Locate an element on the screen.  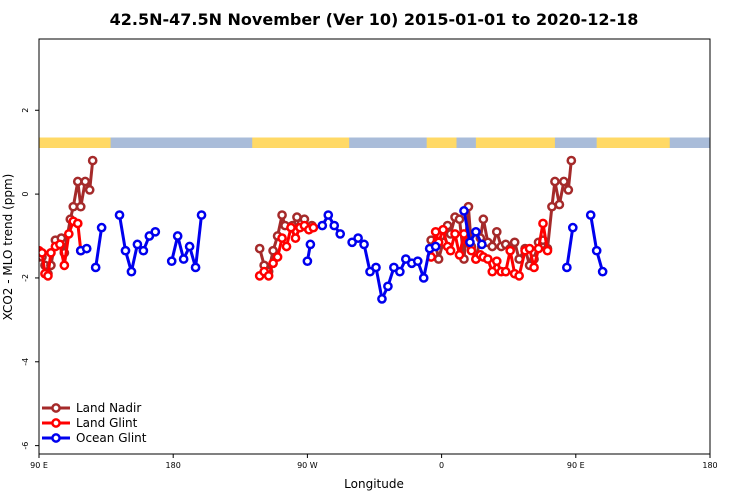
legend-item: Land Glint is located at coordinates (90, 423).